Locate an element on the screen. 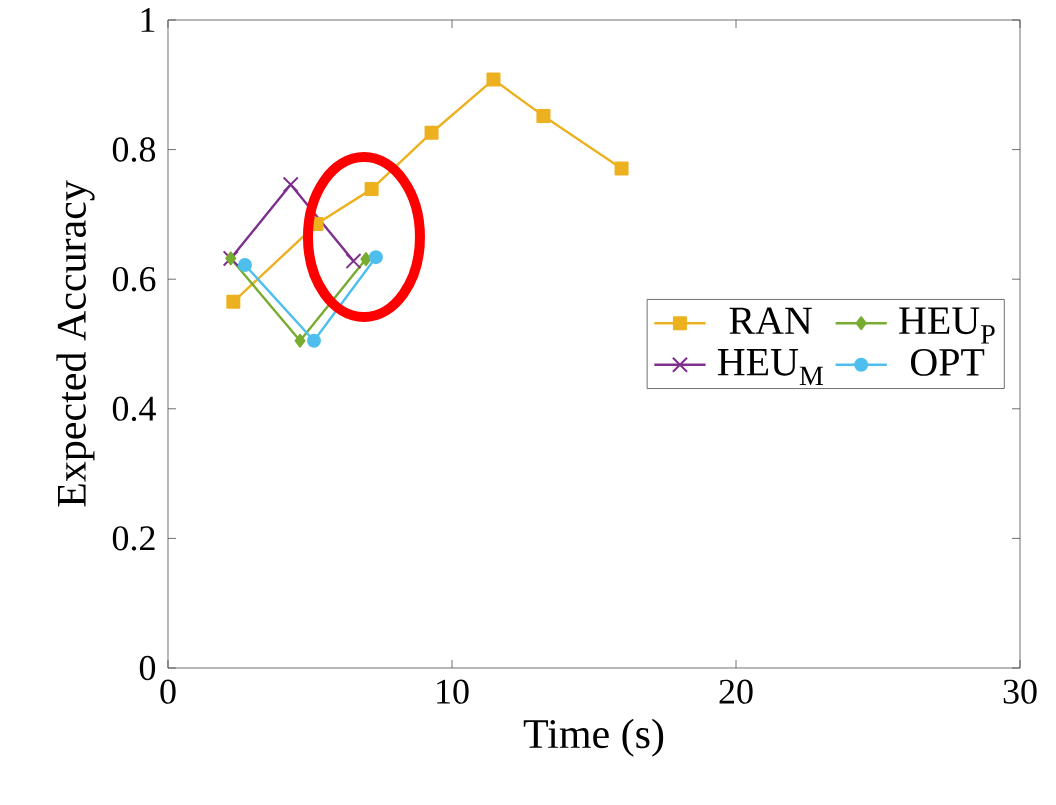 The image size is (1056, 805). y-tick-label: 0.2 is located at coordinates (133, 538).